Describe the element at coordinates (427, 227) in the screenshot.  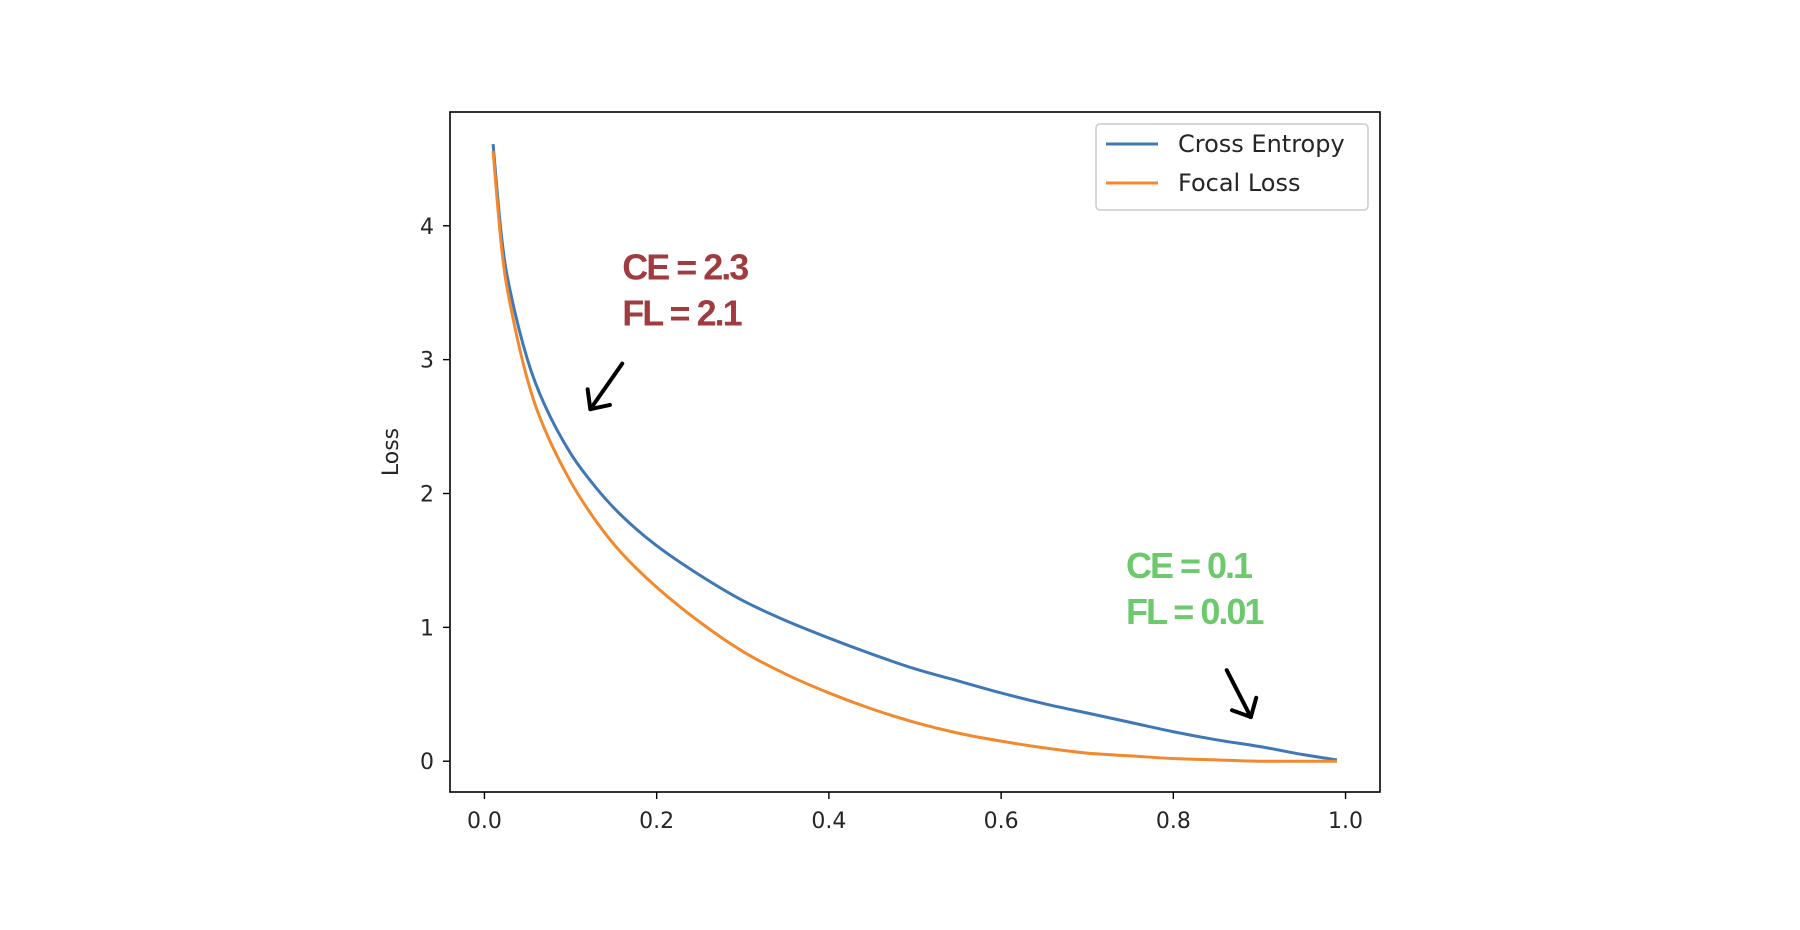
I see `y-tick-label: 4` at that location.